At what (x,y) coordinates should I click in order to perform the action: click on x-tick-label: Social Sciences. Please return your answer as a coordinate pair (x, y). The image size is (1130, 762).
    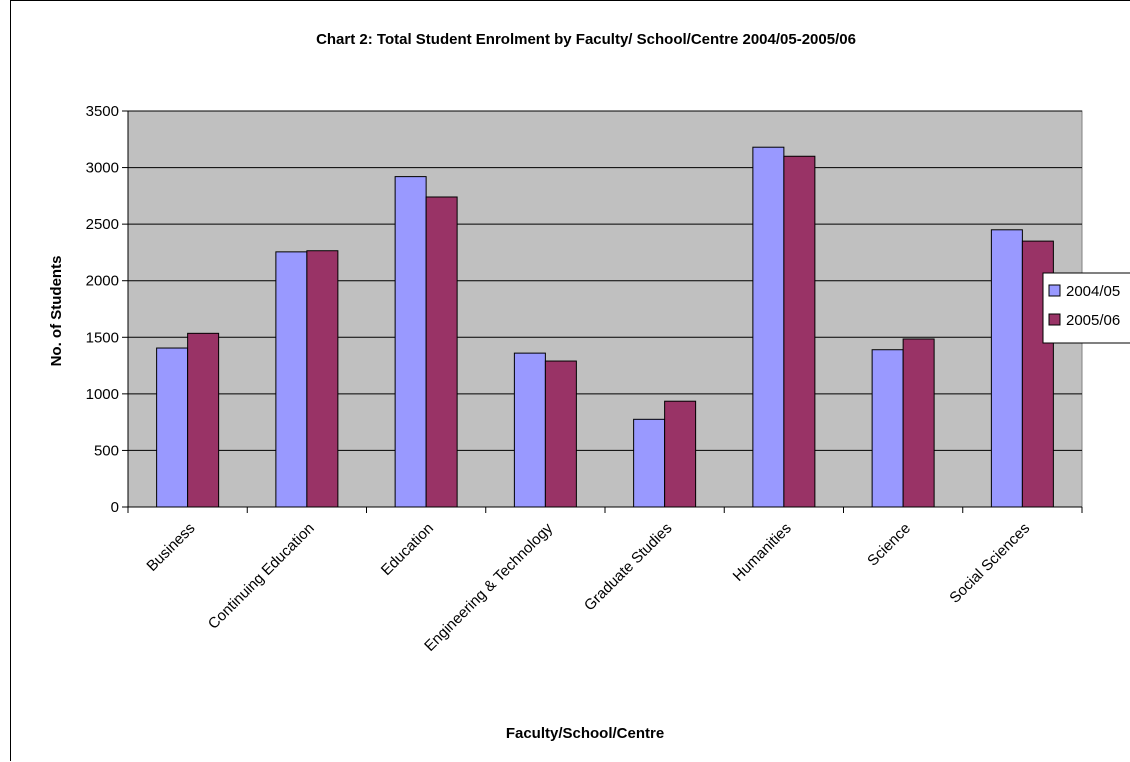
    Looking at the image, I should click on (989, 563).